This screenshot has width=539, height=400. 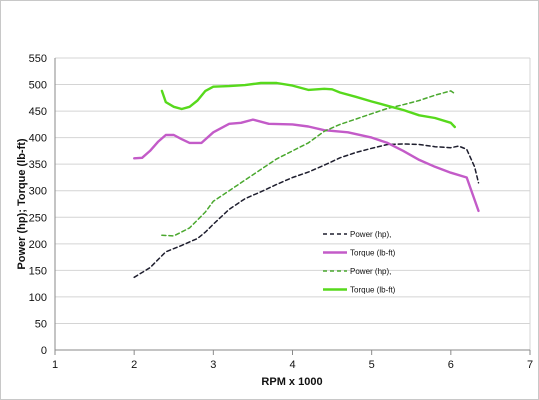 What do you see at coordinates (38, 59) in the screenshot?
I see `y-tick-label: 550` at bounding box center [38, 59].